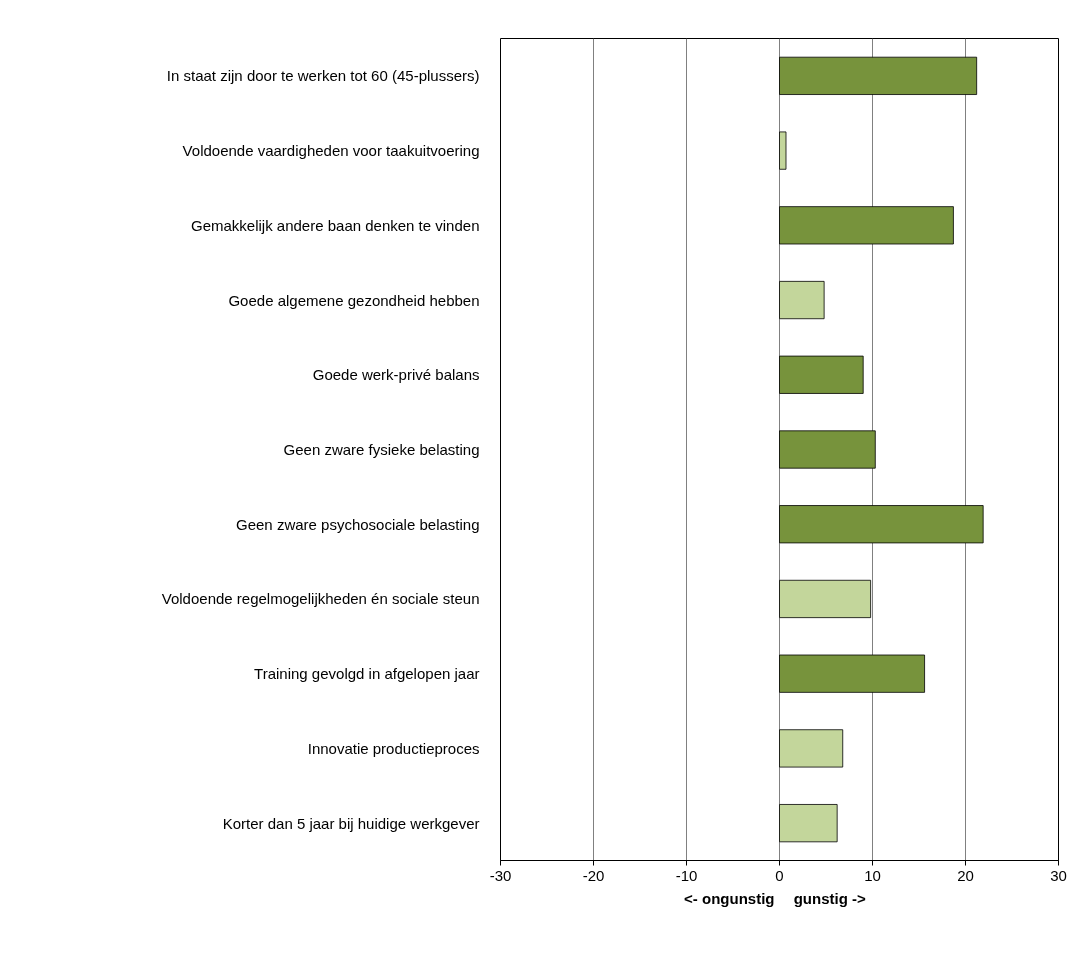  Describe the element at coordinates (965, 875) in the screenshot. I see `x-tick-label: 20` at that location.